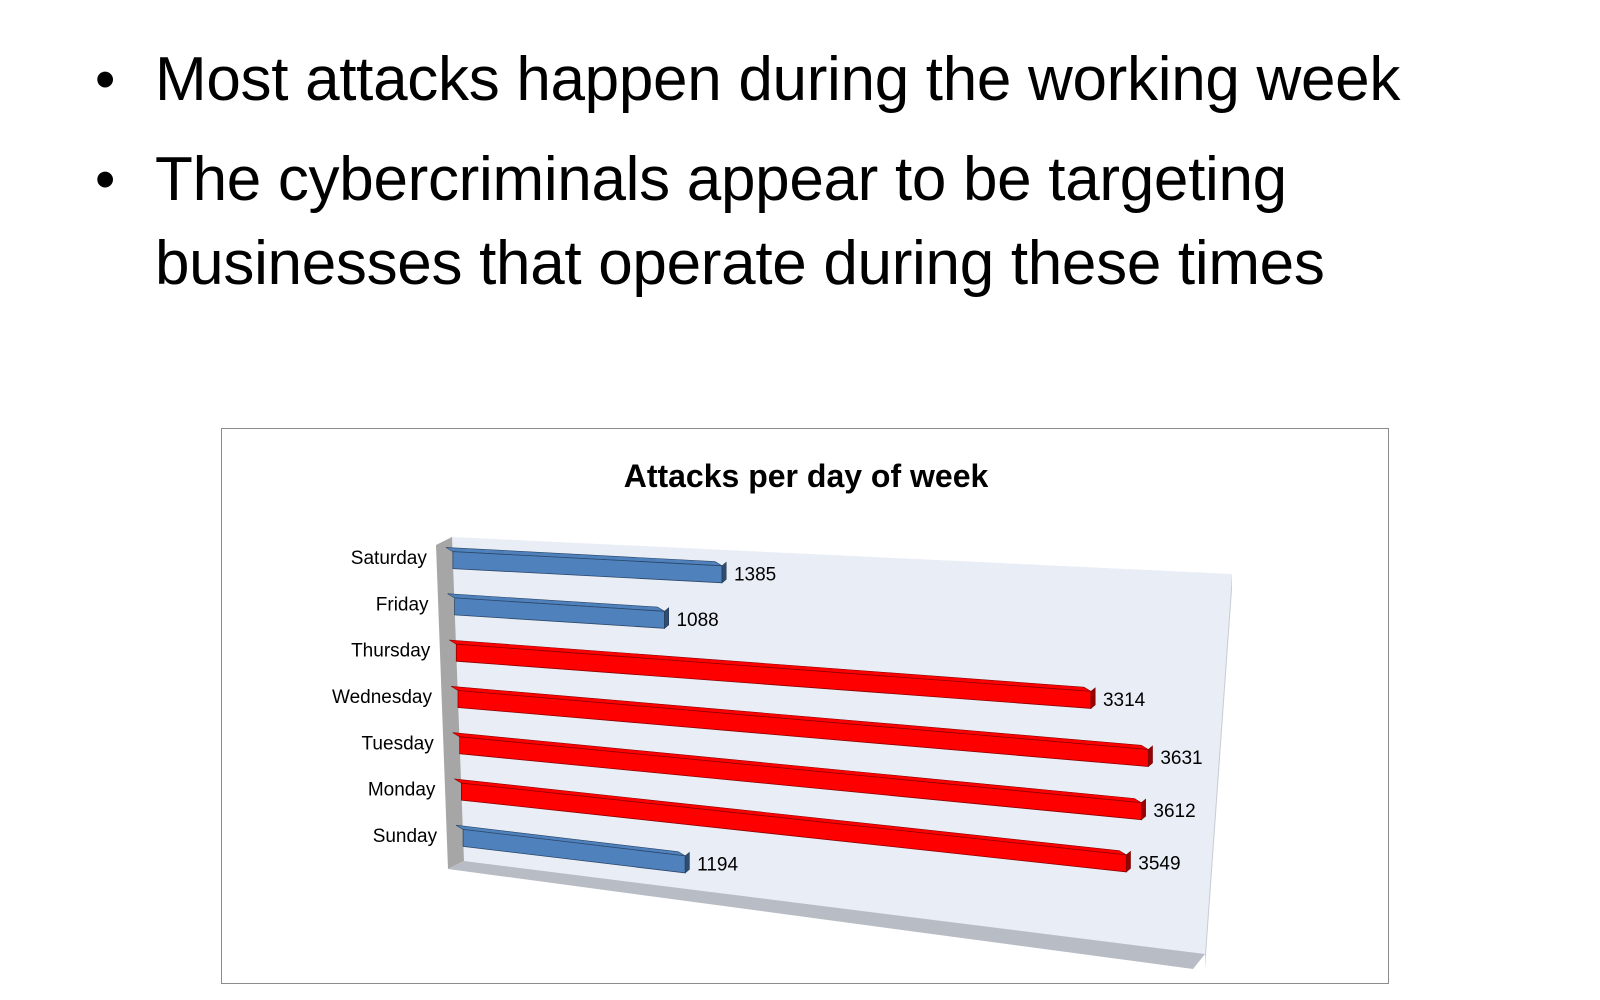  What do you see at coordinates (697, 620) in the screenshot?
I see `data-label: 1088` at bounding box center [697, 620].